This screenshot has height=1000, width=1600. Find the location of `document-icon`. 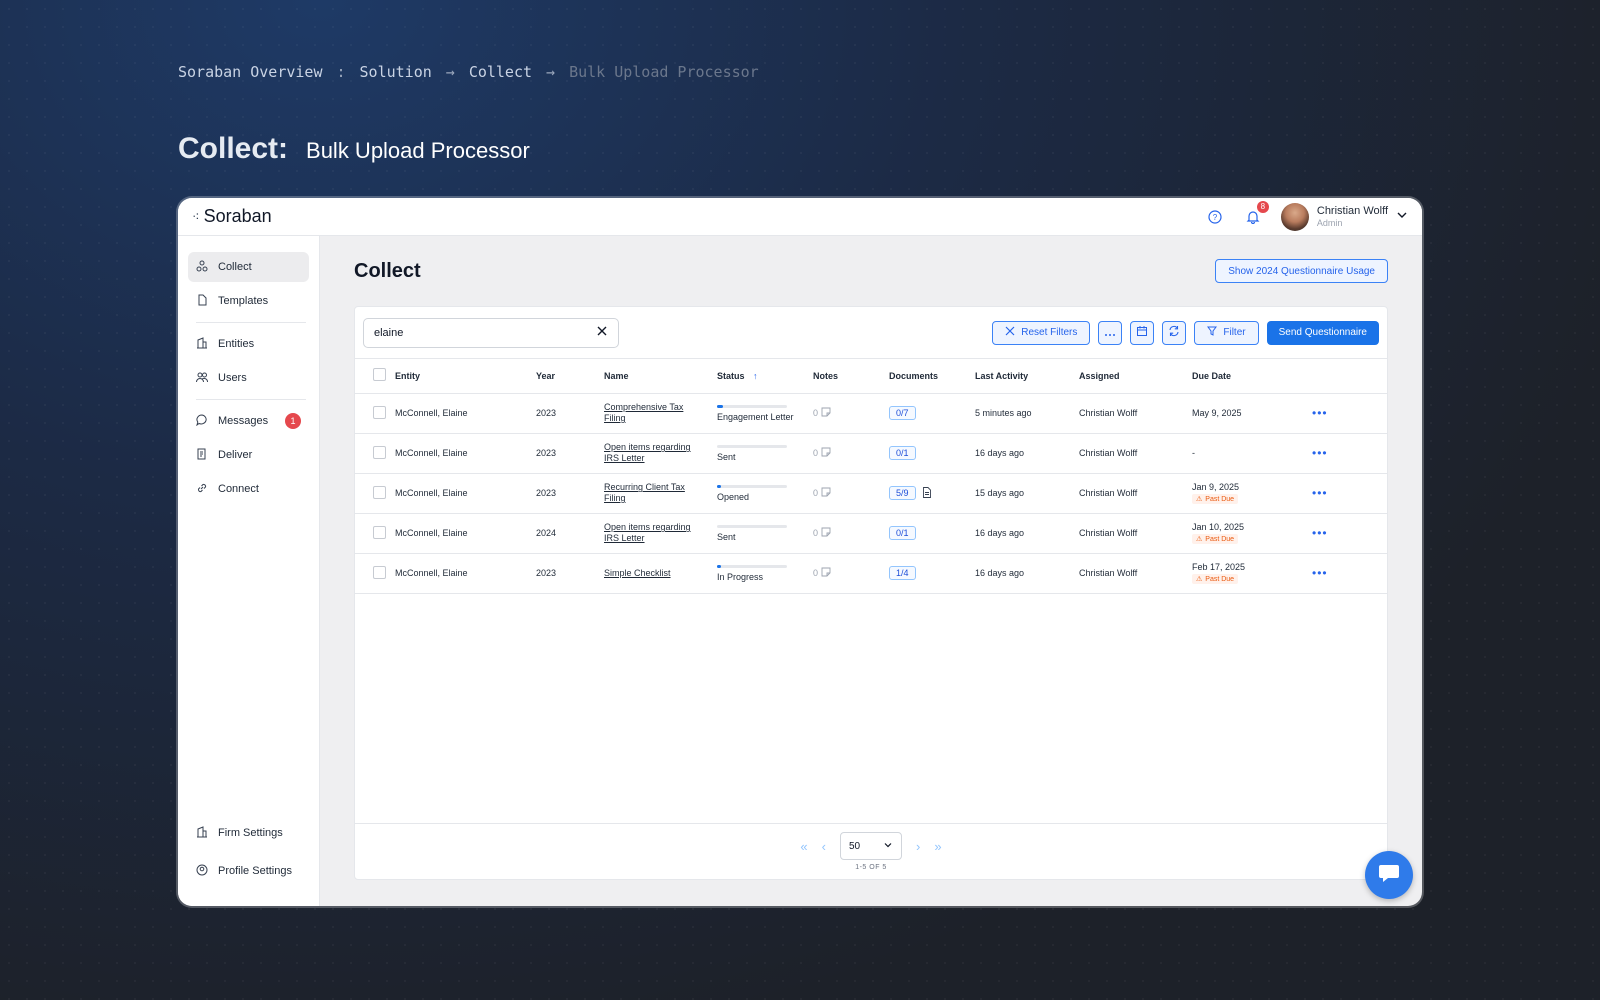

document-icon is located at coordinates (927, 493).